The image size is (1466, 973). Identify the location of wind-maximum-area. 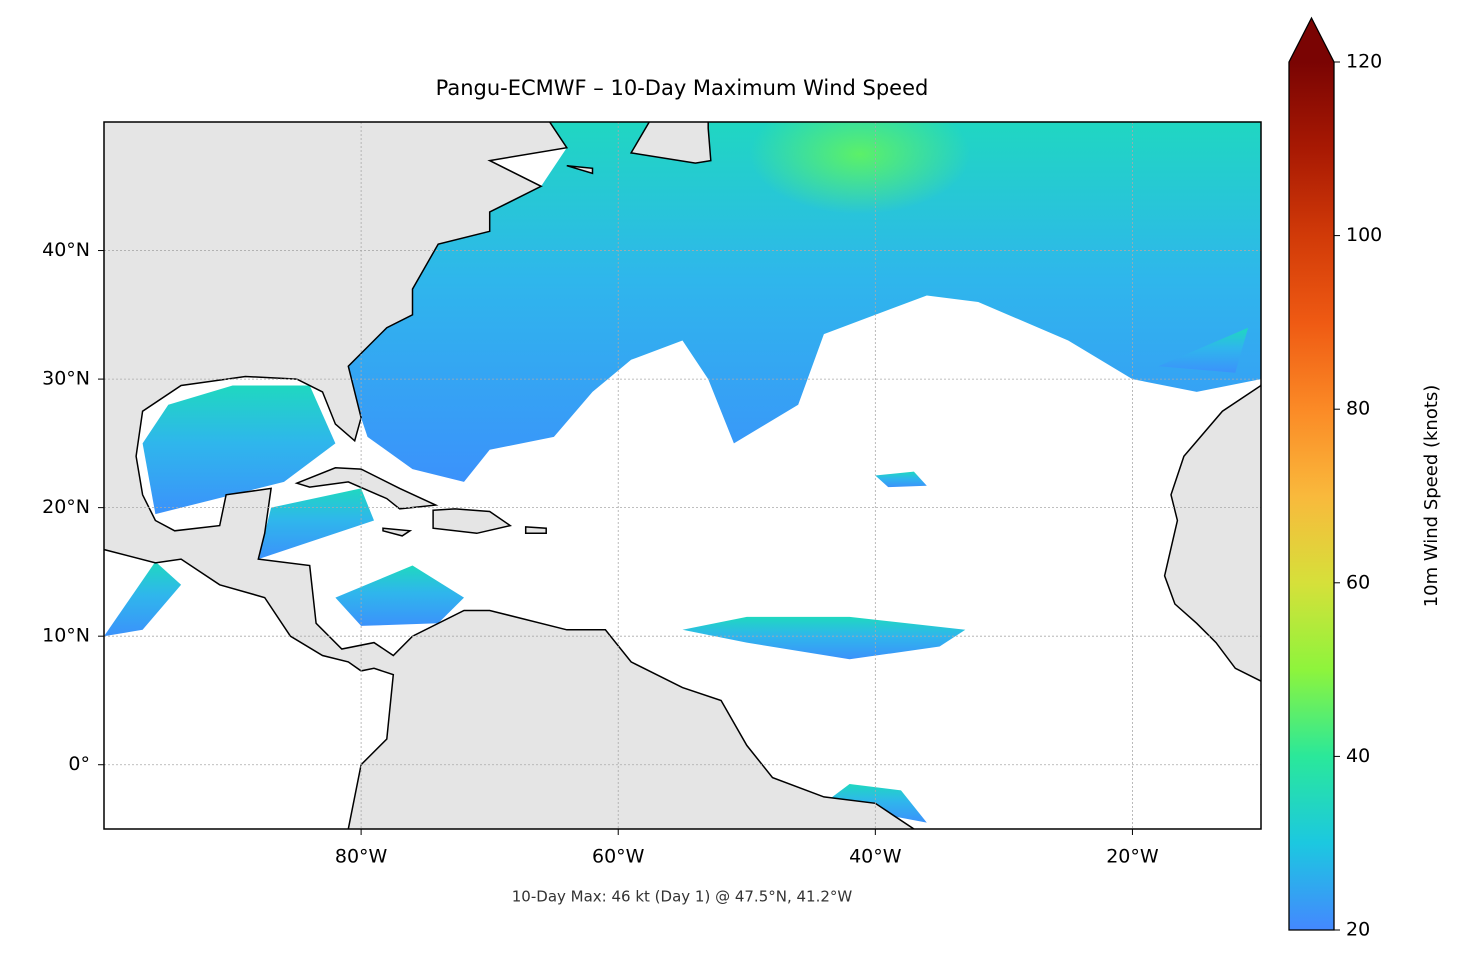
(859, 168).